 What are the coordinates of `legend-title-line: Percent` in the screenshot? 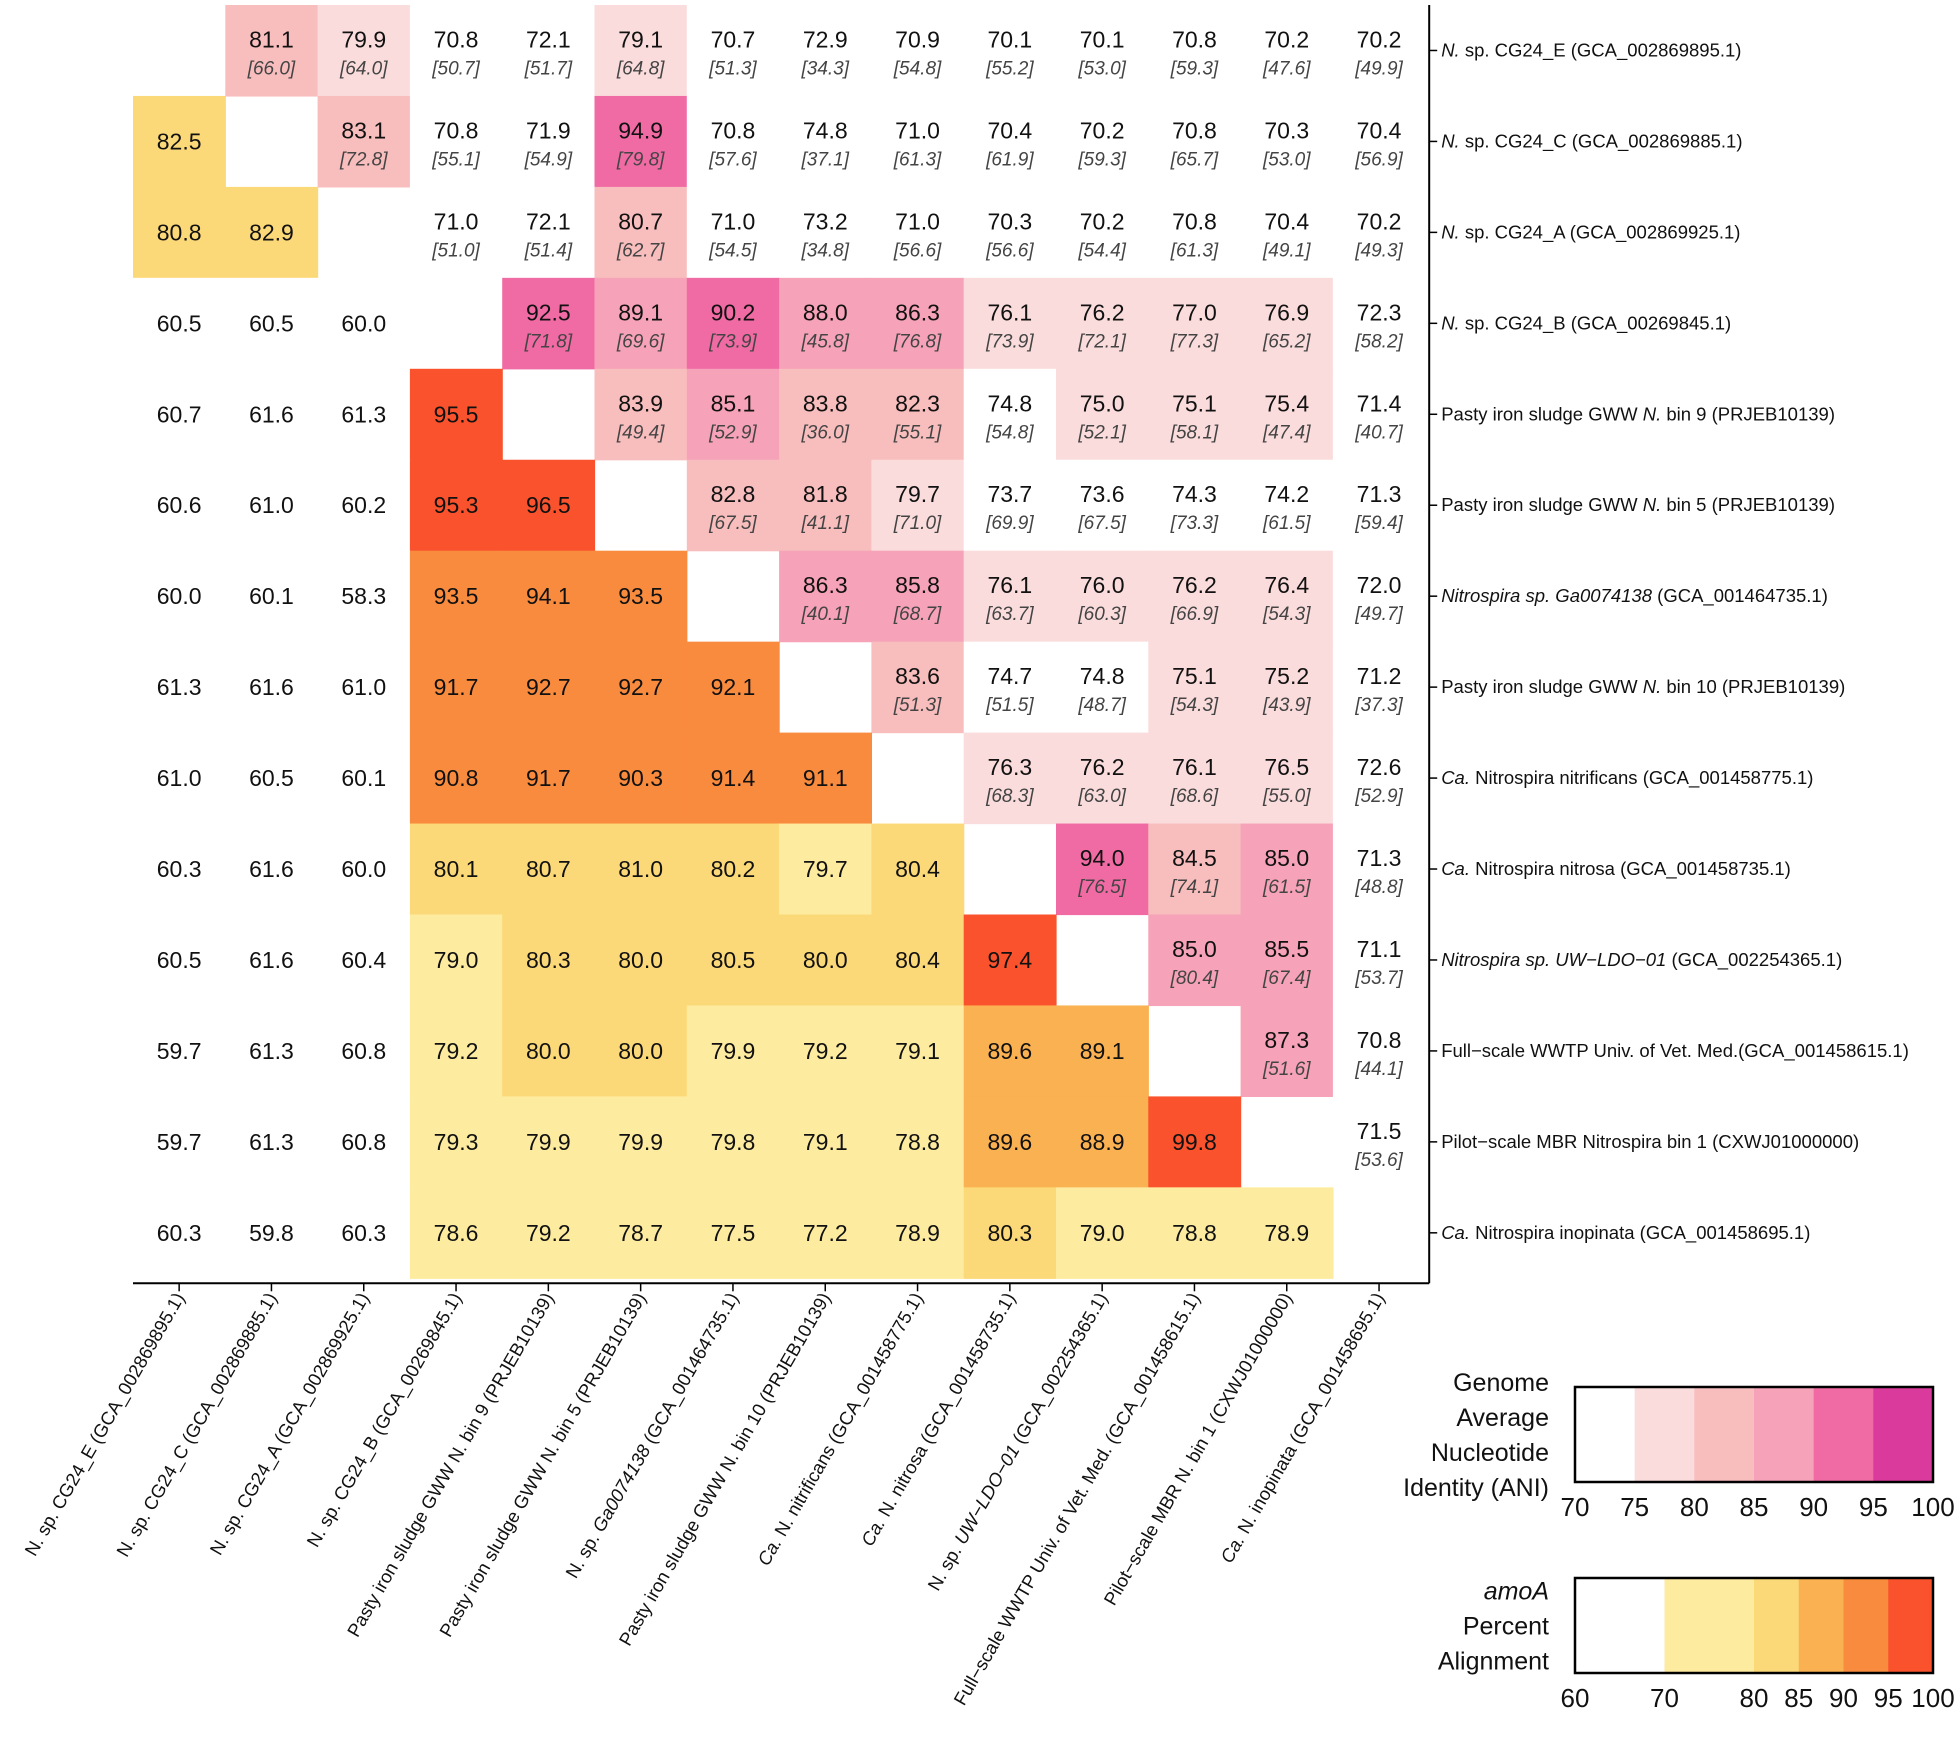 It's located at (1506, 1627).